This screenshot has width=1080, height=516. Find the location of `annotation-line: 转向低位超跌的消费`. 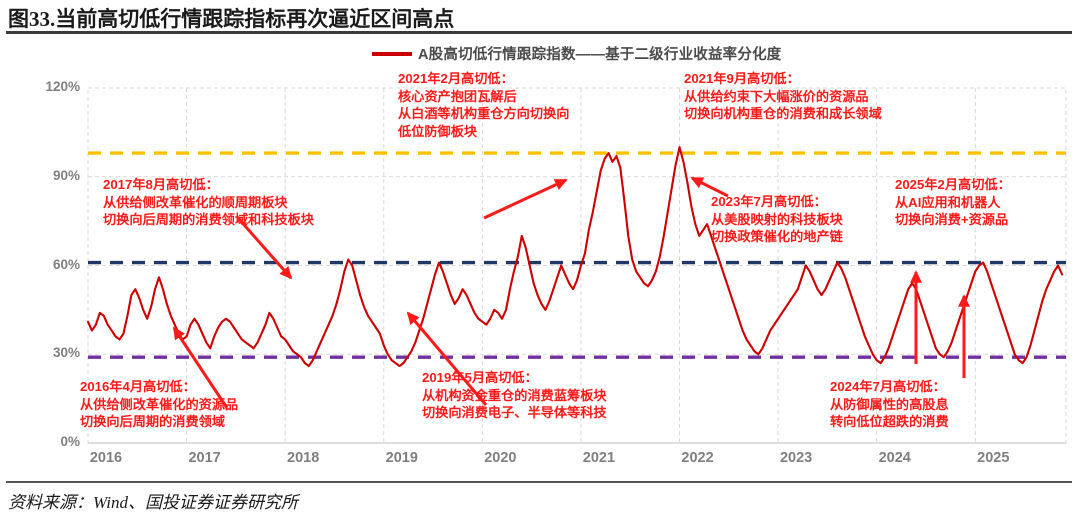

annotation-line: 转向低位超跌的消费 is located at coordinates (889, 422).